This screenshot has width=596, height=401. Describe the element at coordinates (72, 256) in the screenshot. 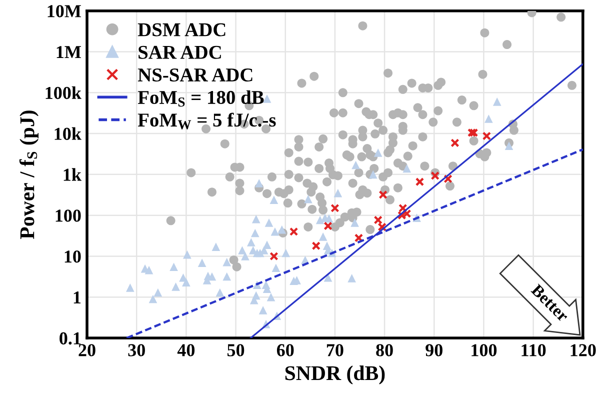

I see `y-tick-label: 10` at that location.